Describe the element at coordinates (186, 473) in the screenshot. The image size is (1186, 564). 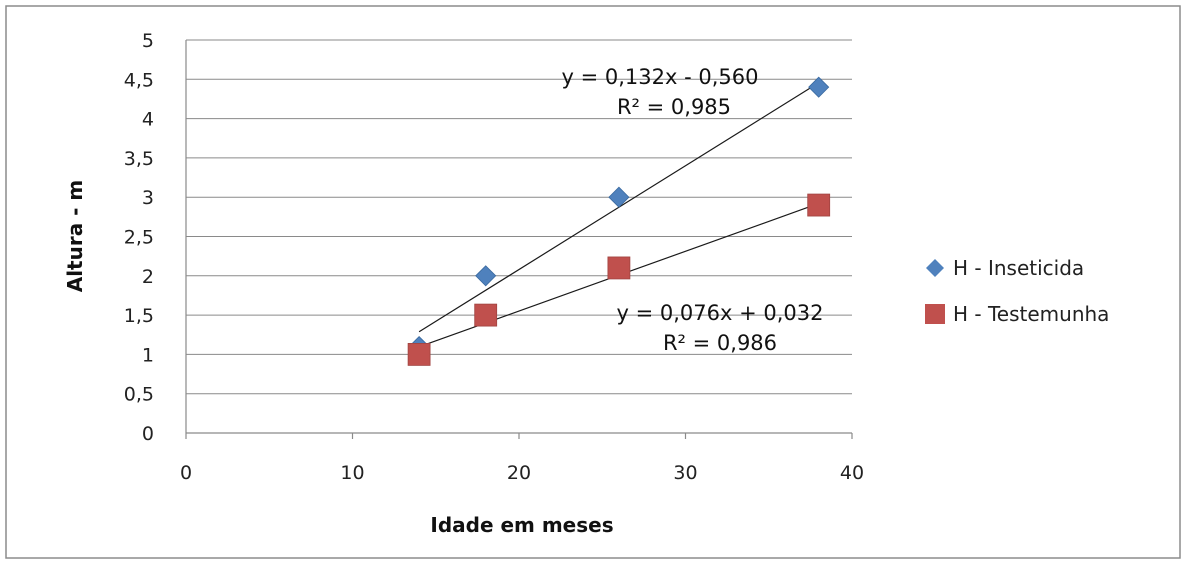
I see `x-tick-label: 0` at that location.